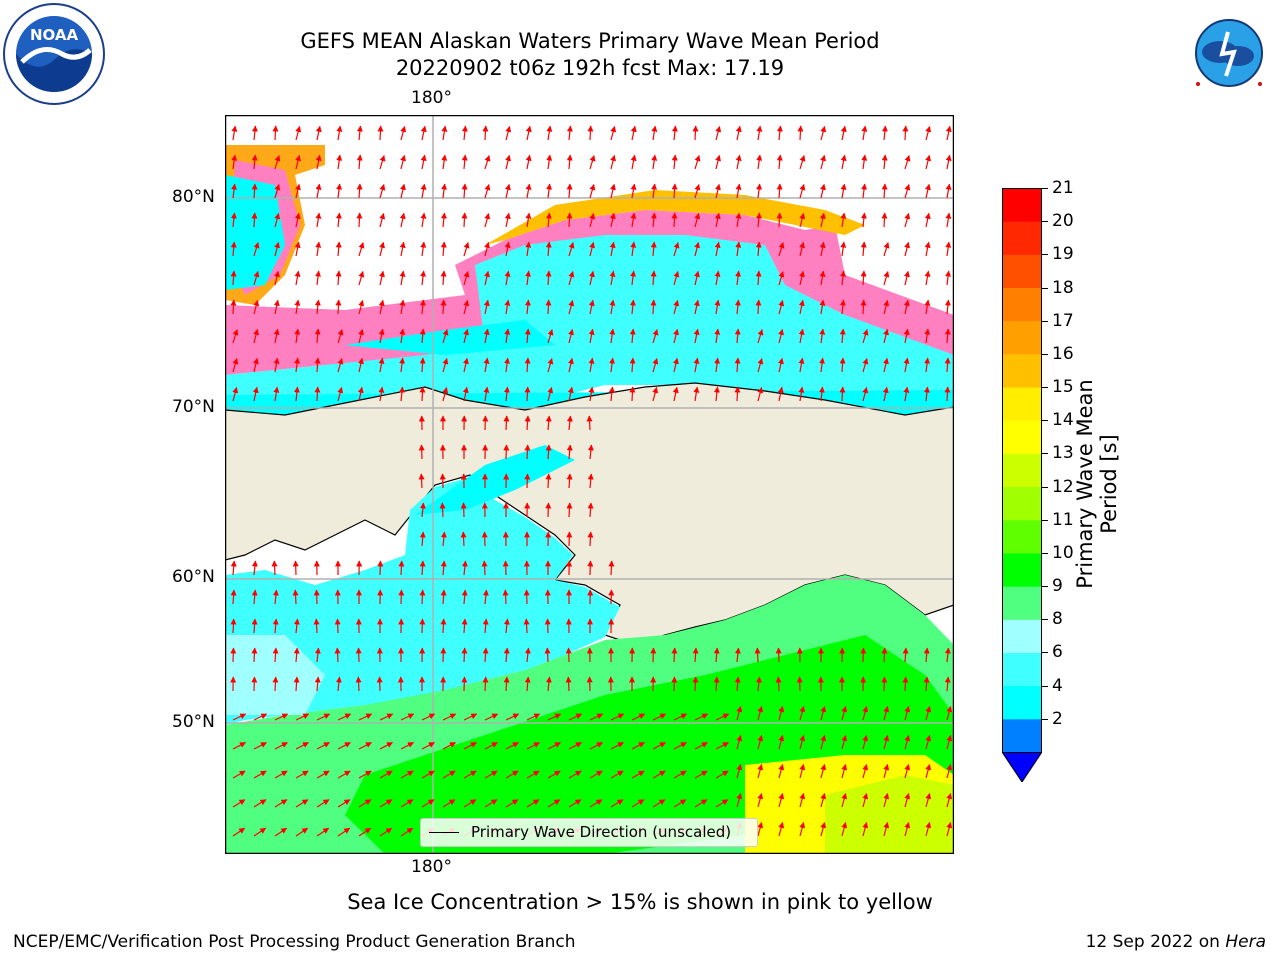 This screenshot has height=960, width=1280. Describe the element at coordinates (1063, 453) in the screenshot. I see `colorbar-tick: 13` at that location.